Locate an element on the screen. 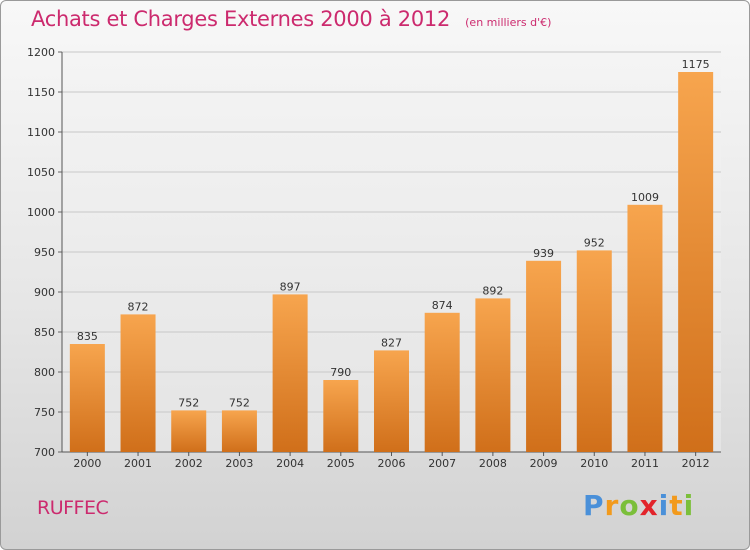 This screenshot has height=550, width=750. x-tick-label: 2004 is located at coordinates (290, 463).